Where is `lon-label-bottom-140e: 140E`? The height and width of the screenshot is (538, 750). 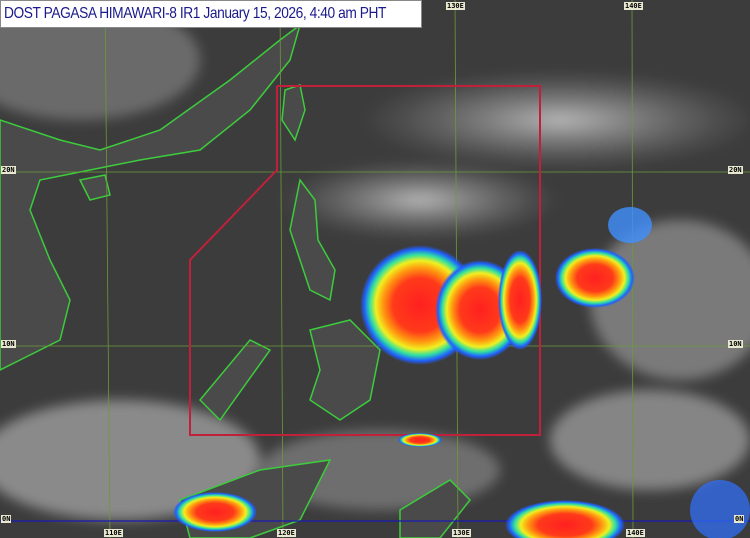
lon-label-bottom-140e: 140E is located at coordinates (635, 533).